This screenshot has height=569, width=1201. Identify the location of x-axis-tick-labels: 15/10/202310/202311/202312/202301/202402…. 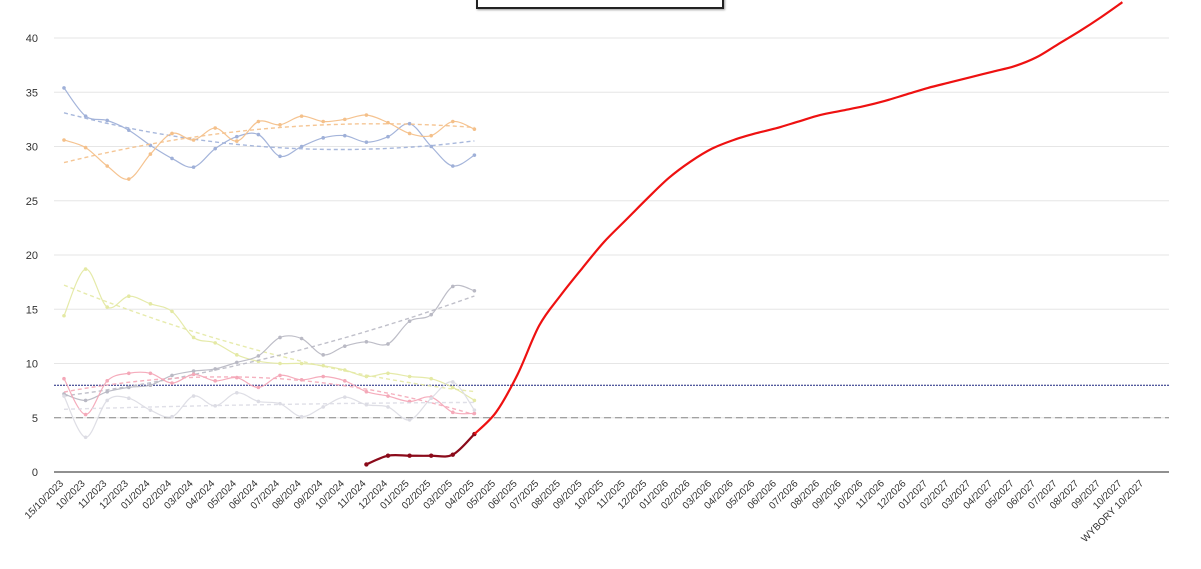
(584, 511).